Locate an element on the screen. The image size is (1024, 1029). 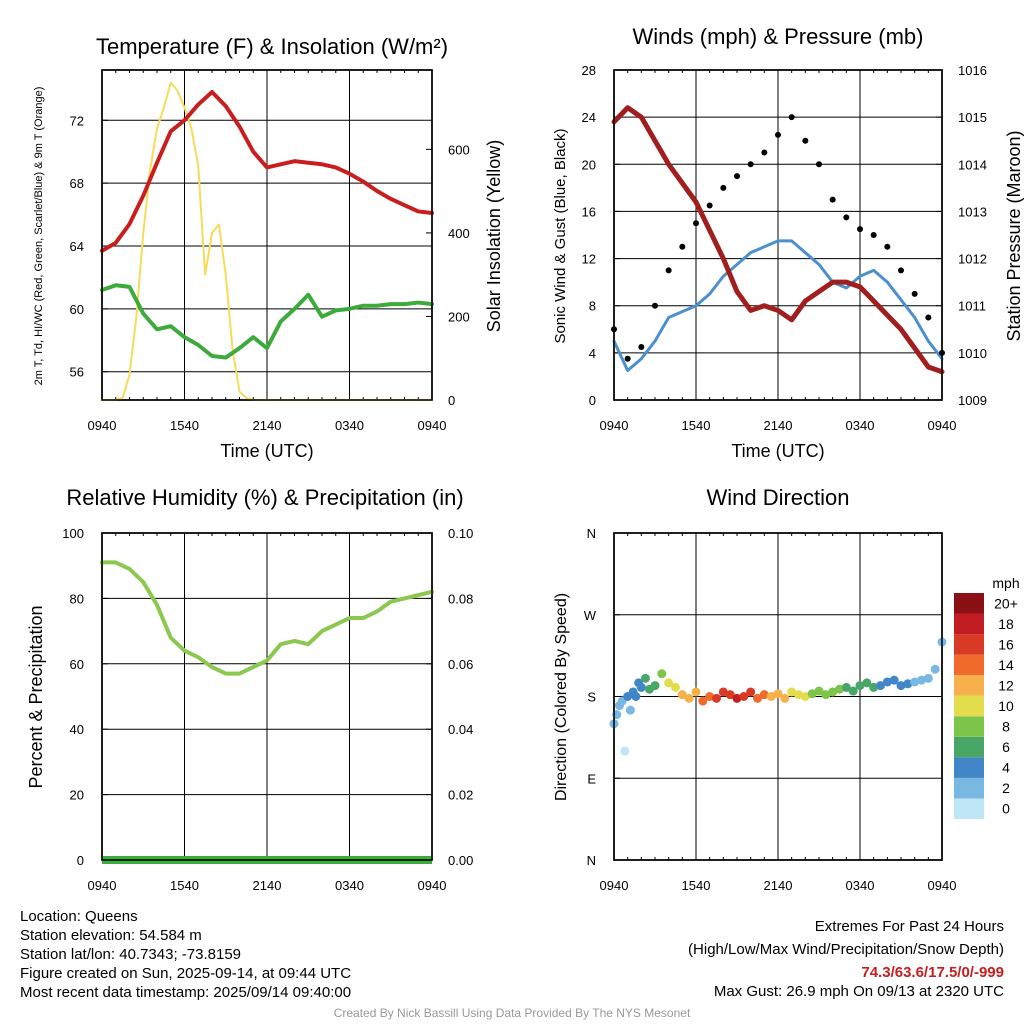
extremes-values: 74.3/63.6/17.5/0/-999 is located at coordinates (932, 972).